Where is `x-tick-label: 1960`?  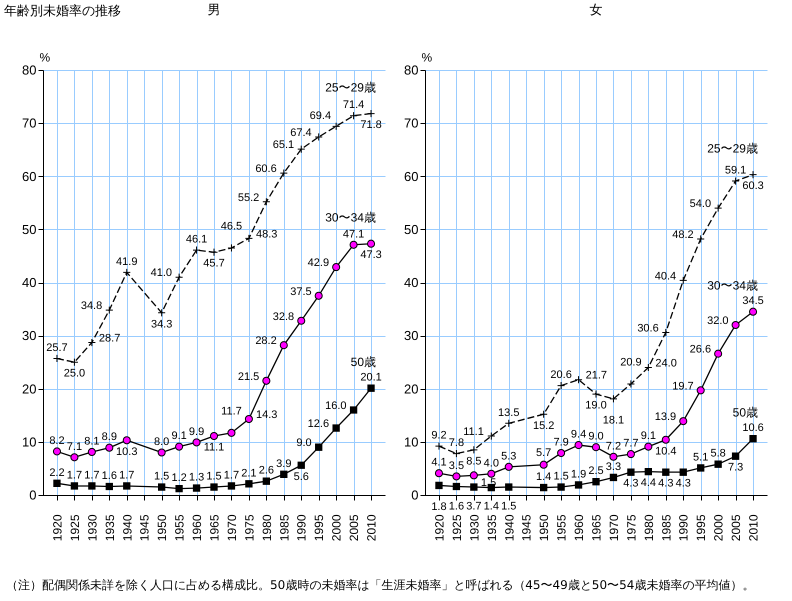 x-tick-label: 1960 is located at coordinates (197, 528).